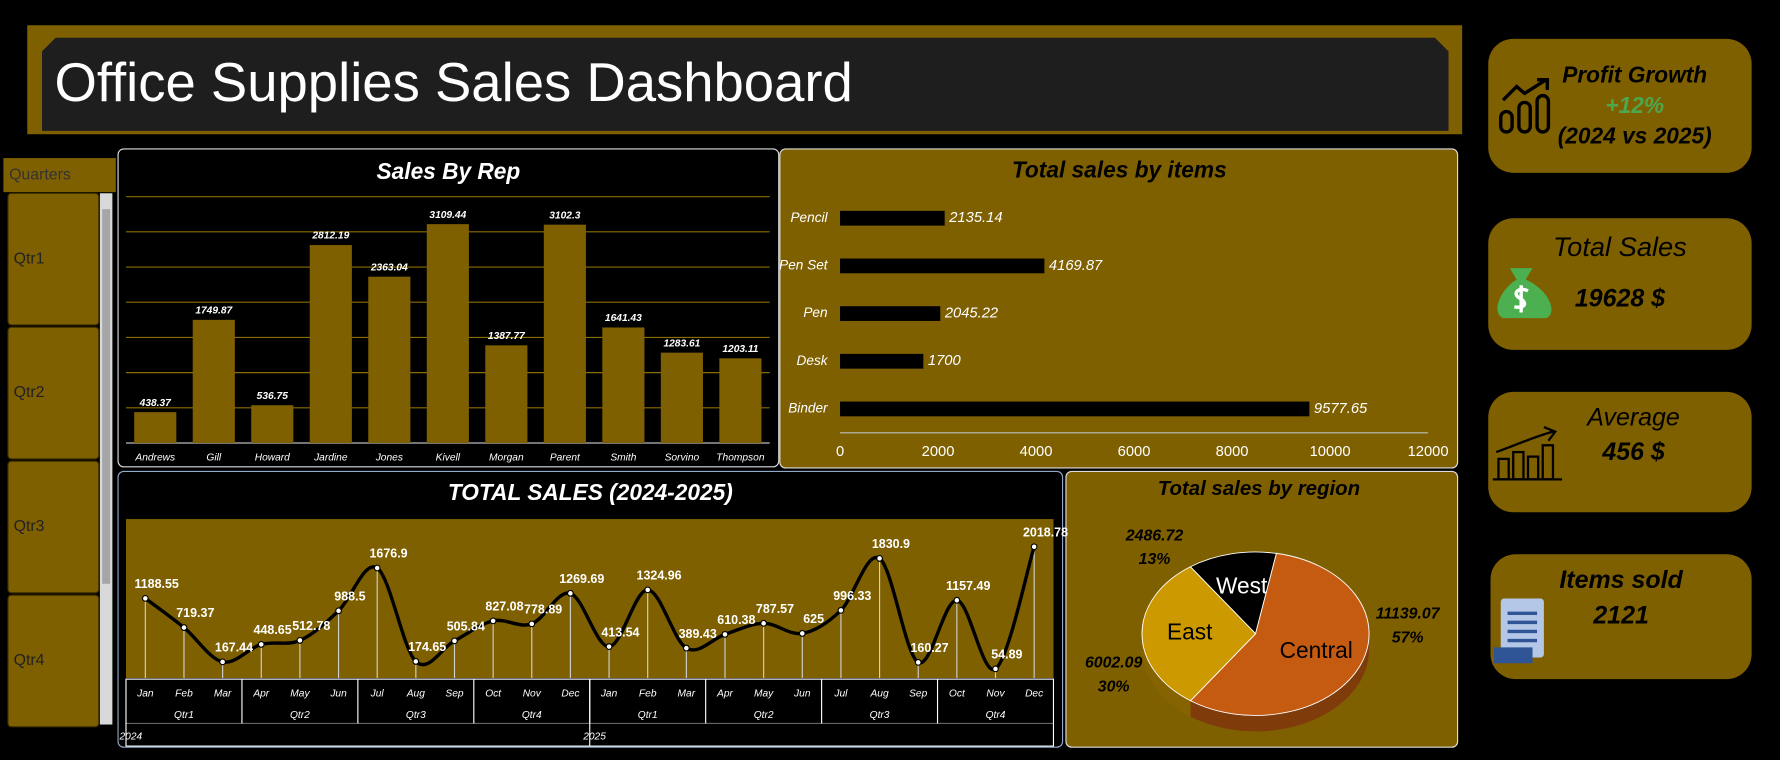 This screenshot has width=1780, height=760. Describe the element at coordinates (570, 694) in the screenshot. I see `x-tick-label: Dec` at that location.